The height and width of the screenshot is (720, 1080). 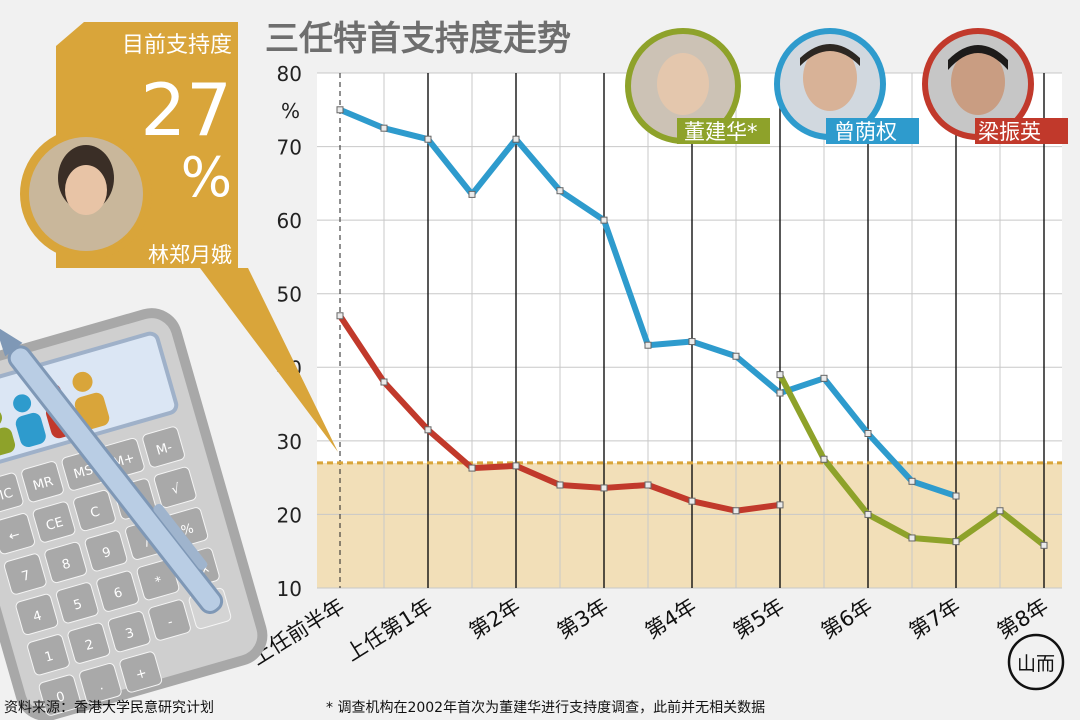 What do you see at coordinates (54, 524) in the screenshot?
I see `calculator-key-label: CE` at bounding box center [54, 524].